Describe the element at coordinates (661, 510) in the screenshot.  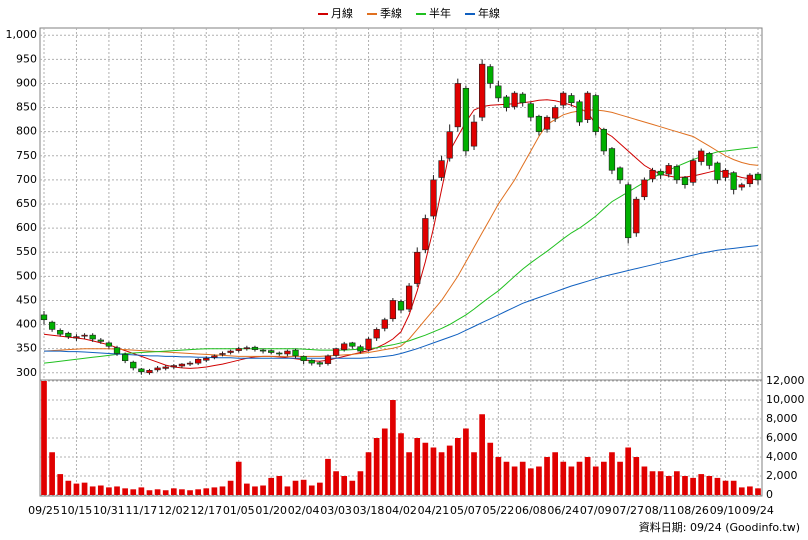
I see `x-tick-label: 08/11` at that location.